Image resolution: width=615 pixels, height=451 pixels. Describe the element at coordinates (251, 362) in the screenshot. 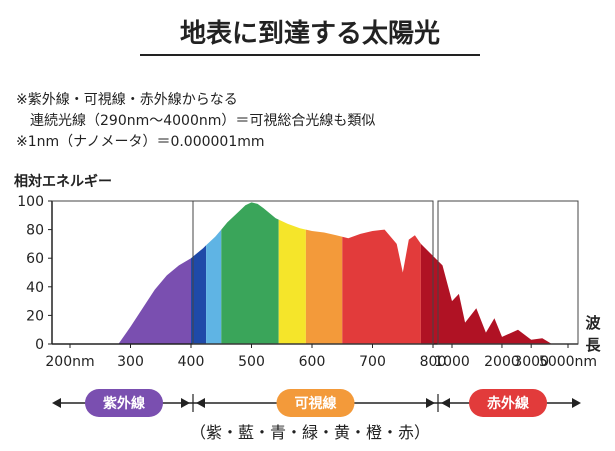

I see `x-tick-label: 500` at that location.